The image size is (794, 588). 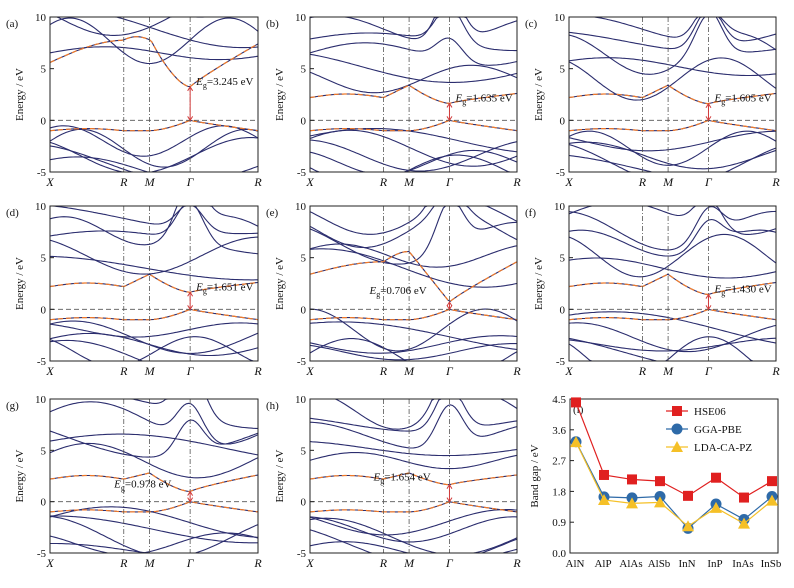 I want to click on gap-annotation: Eg=1.605 eV, so click(x=742, y=100).